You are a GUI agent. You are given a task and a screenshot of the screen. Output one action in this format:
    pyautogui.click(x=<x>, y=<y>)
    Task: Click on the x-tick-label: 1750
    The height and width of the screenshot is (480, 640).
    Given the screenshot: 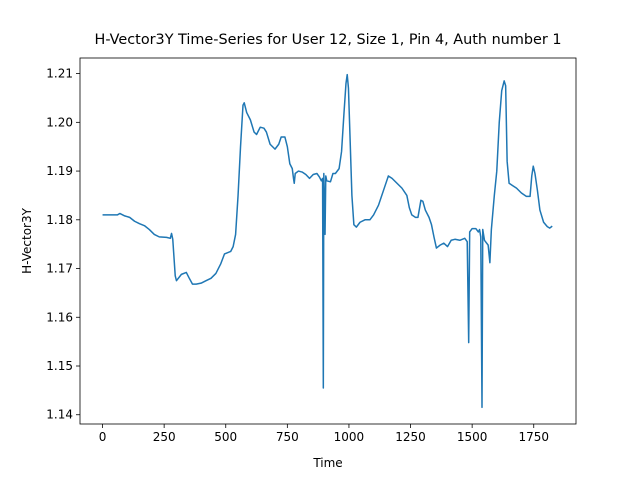 What is the action you would take?
    pyautogui.click(x=533, y=437)
    